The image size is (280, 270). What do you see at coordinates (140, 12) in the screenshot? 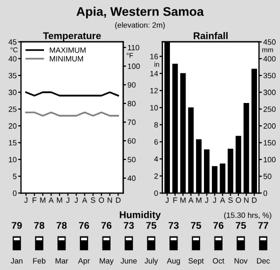
I see `text: Apia, Western Samoa` at bounding box center [140, 12].